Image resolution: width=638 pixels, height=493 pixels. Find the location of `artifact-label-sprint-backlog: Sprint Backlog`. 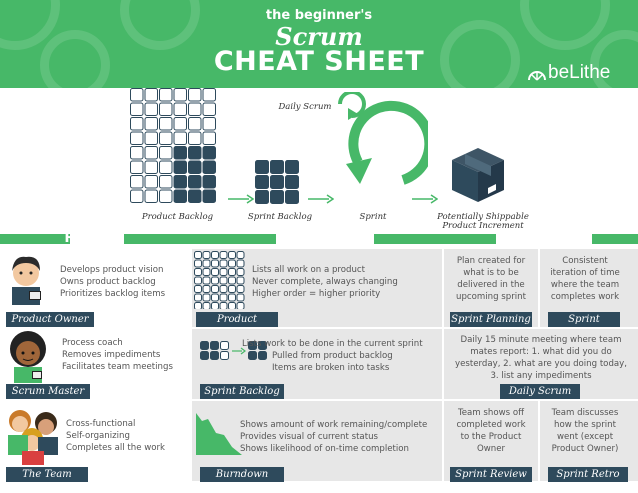

artifact-label-sprint-backlog: Sprint Backlog is located at coordinates (242, 391).